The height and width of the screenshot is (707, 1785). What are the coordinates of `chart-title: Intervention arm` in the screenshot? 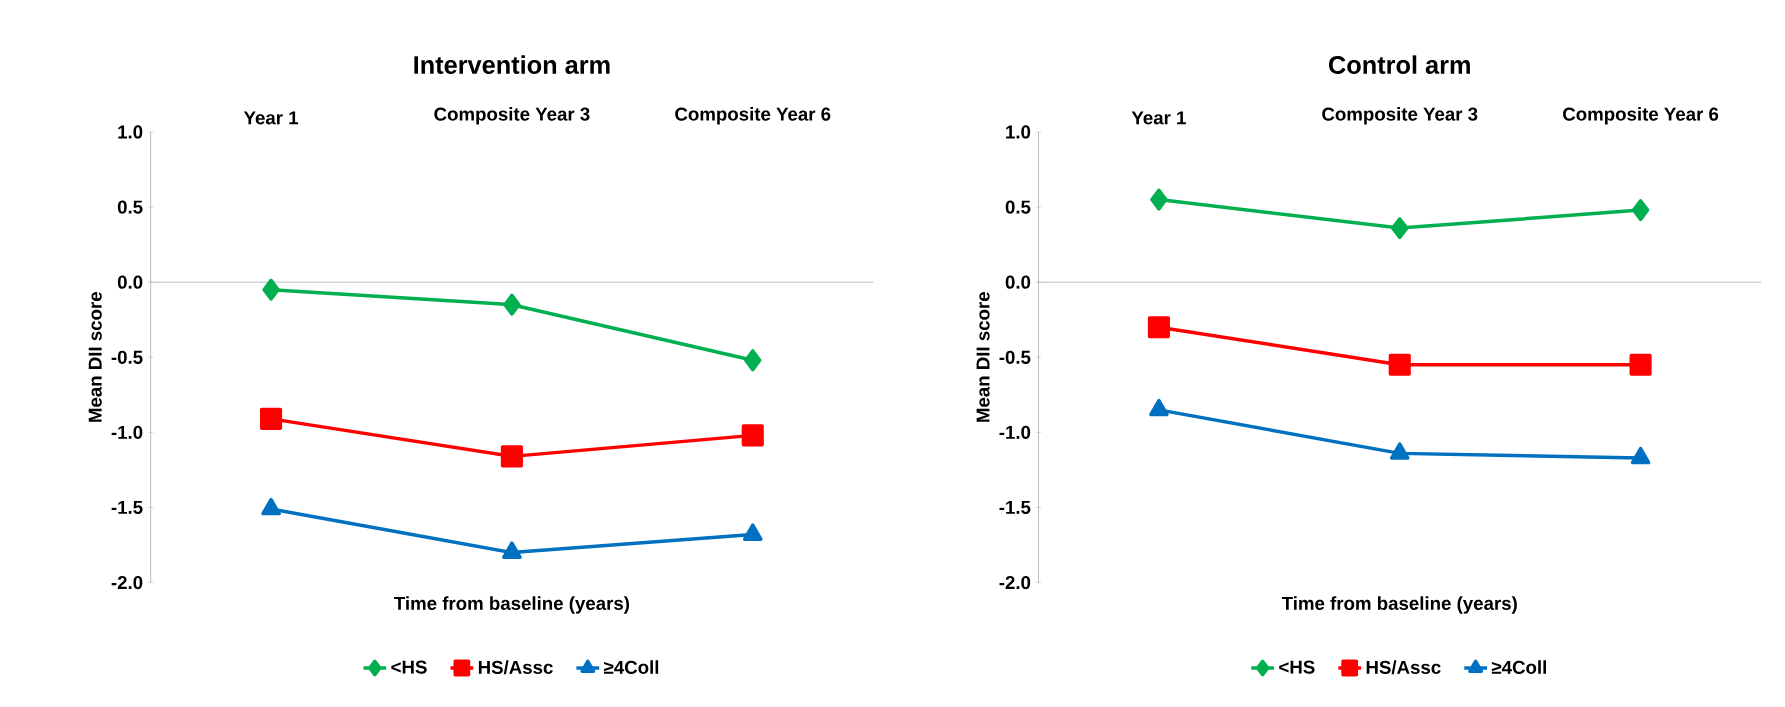 It's located at (512, 65).